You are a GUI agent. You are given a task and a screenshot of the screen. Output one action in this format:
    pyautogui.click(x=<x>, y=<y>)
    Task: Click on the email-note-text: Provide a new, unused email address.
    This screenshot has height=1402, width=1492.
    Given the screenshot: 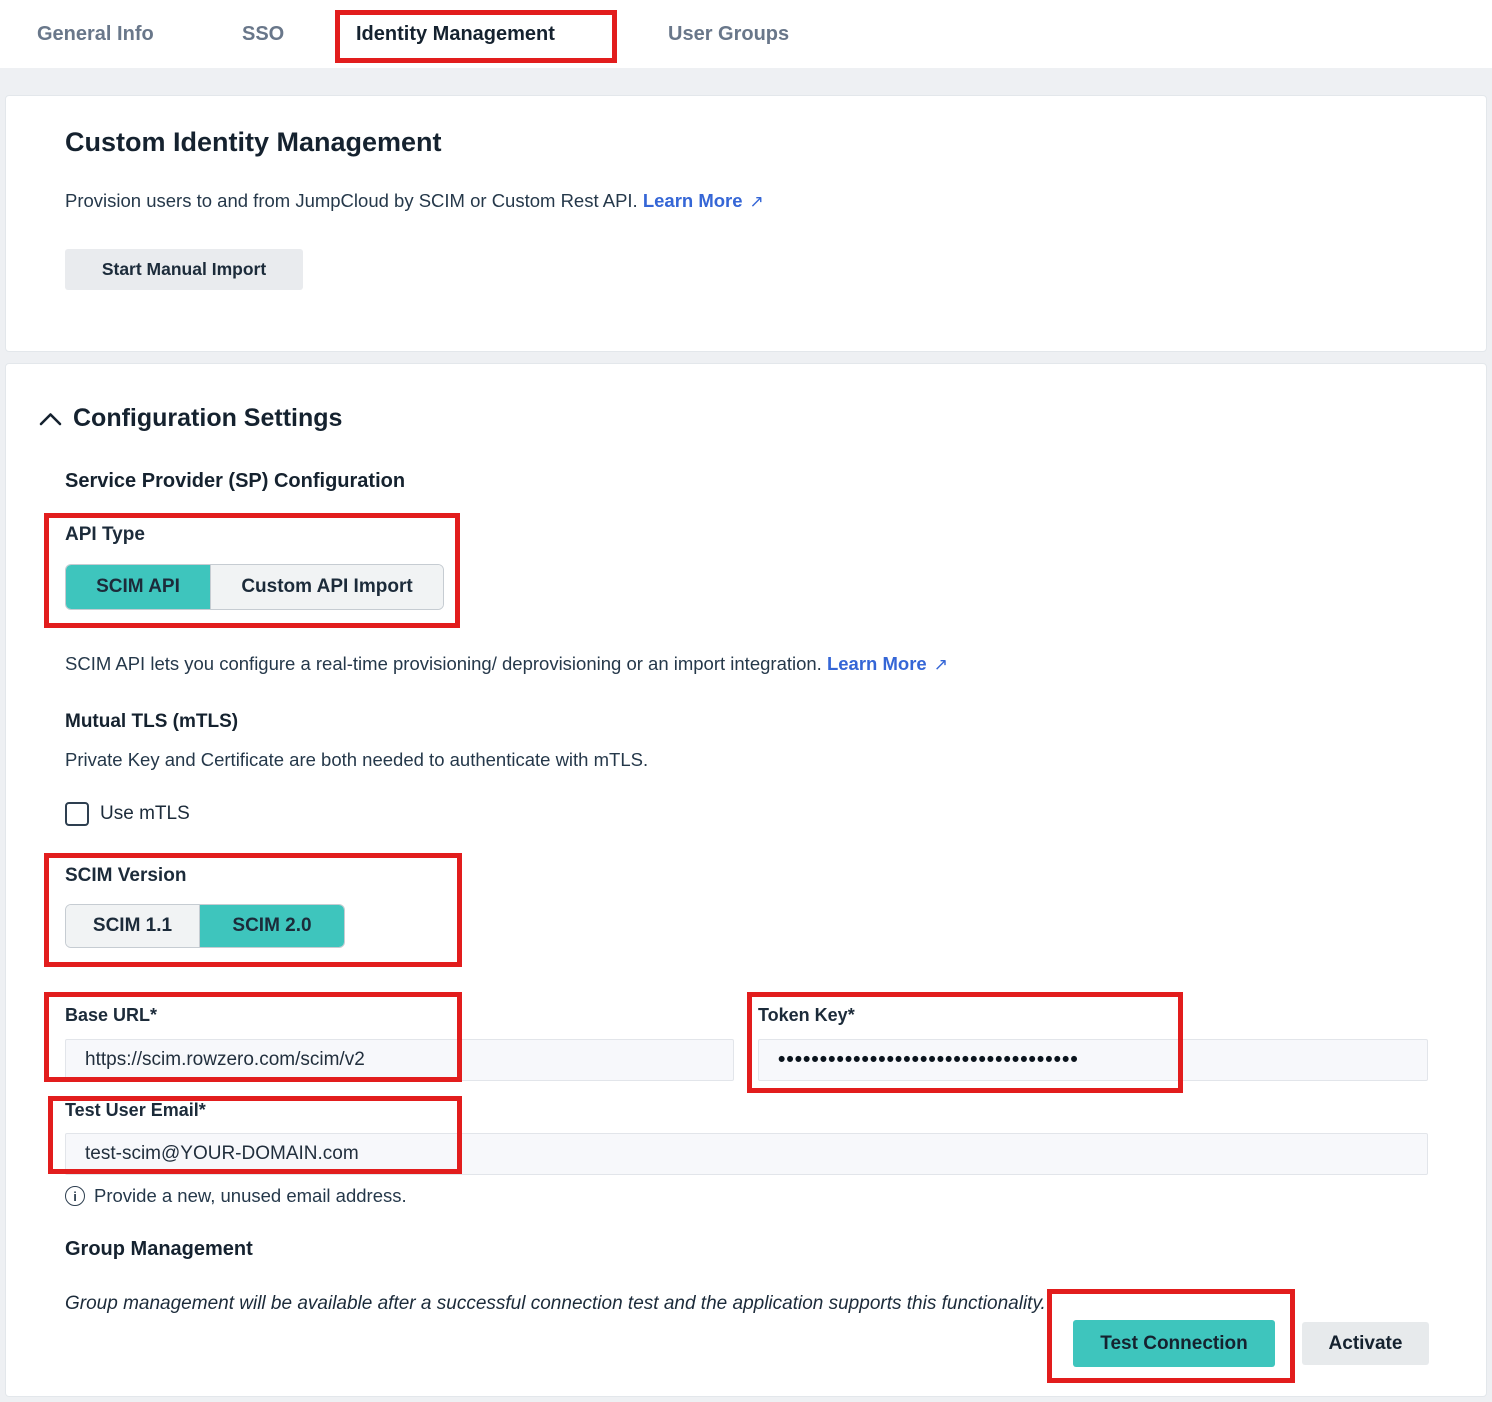 What is the action you would take?
    pyautogui.click(x=250, y=1195)
    